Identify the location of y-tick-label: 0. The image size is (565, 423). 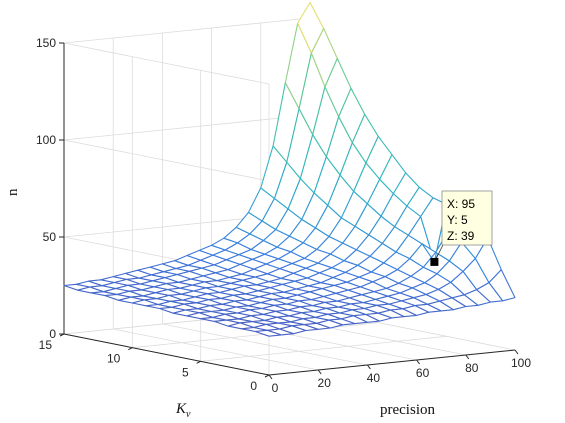
(253, 386).